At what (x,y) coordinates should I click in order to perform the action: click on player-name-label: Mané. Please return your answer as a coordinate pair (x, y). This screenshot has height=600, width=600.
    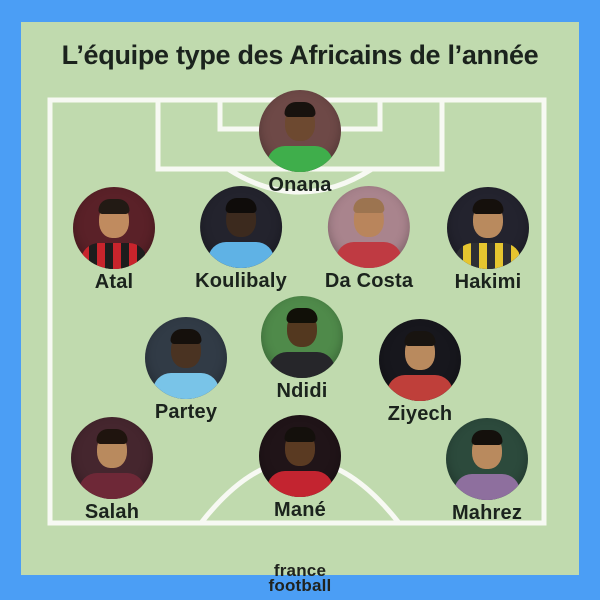
    Looking at the image, I should click on (300, 510).